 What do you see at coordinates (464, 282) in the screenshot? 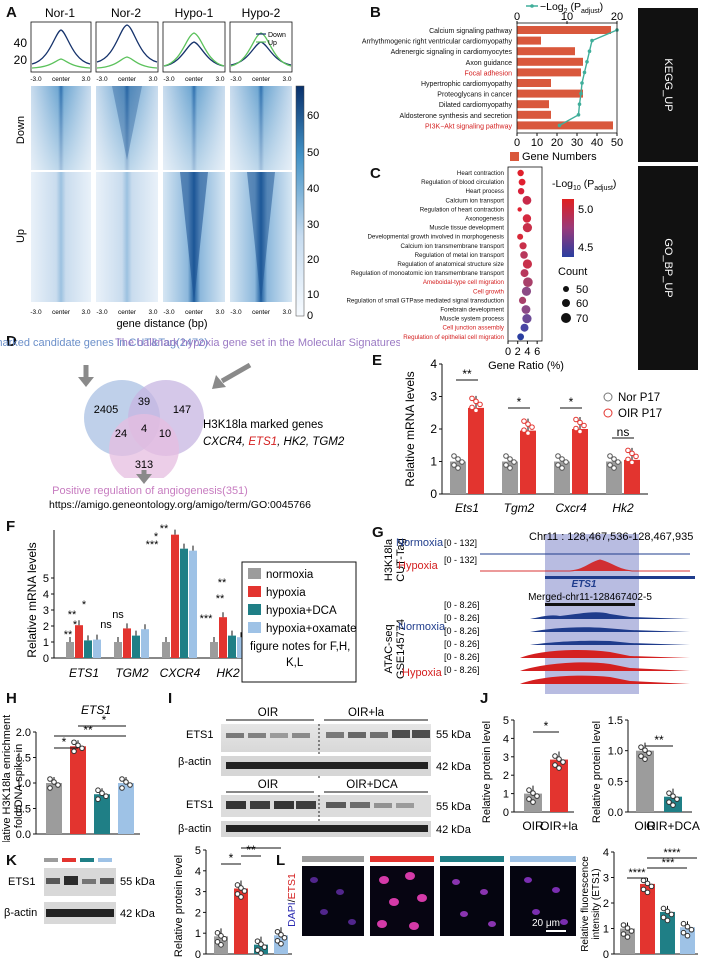
I see `go-term-label: Ameboidal-type cell migration` at bounding box center [464, 282].